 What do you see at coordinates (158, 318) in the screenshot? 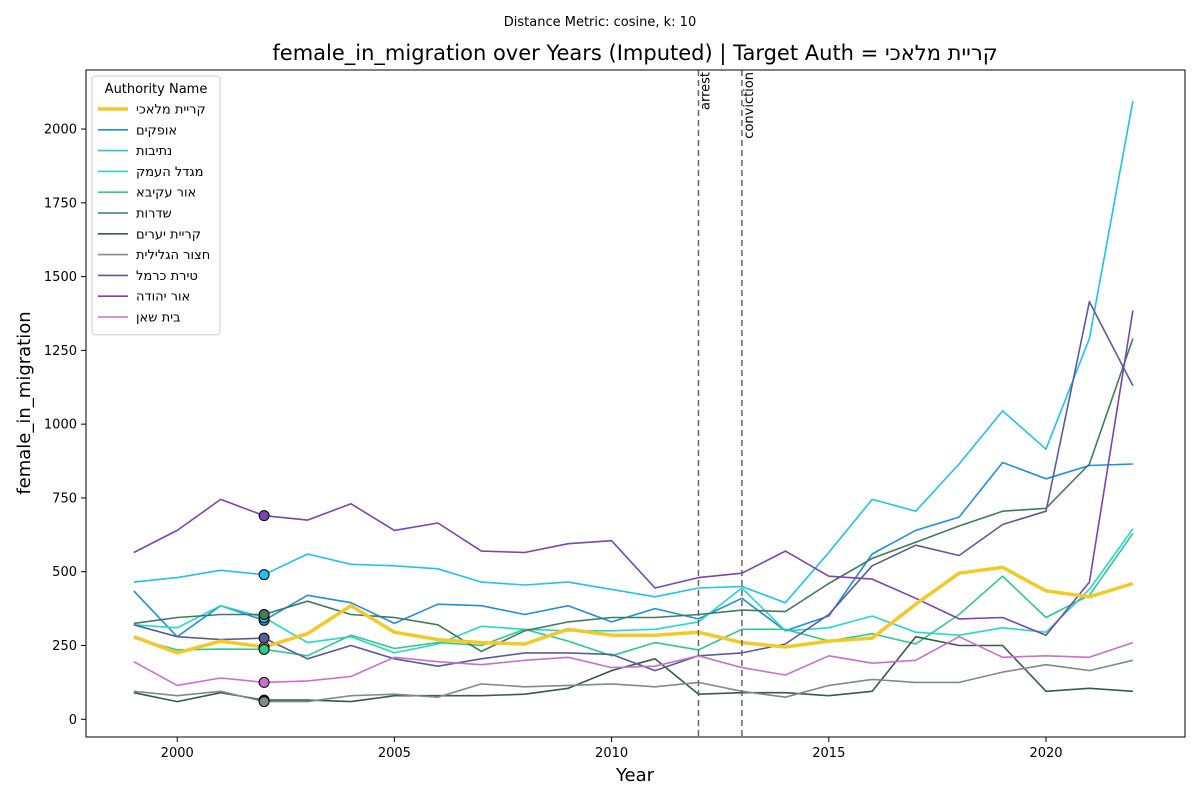
I see `legend-entry: בית שאן` at bounding box center [158, 318].